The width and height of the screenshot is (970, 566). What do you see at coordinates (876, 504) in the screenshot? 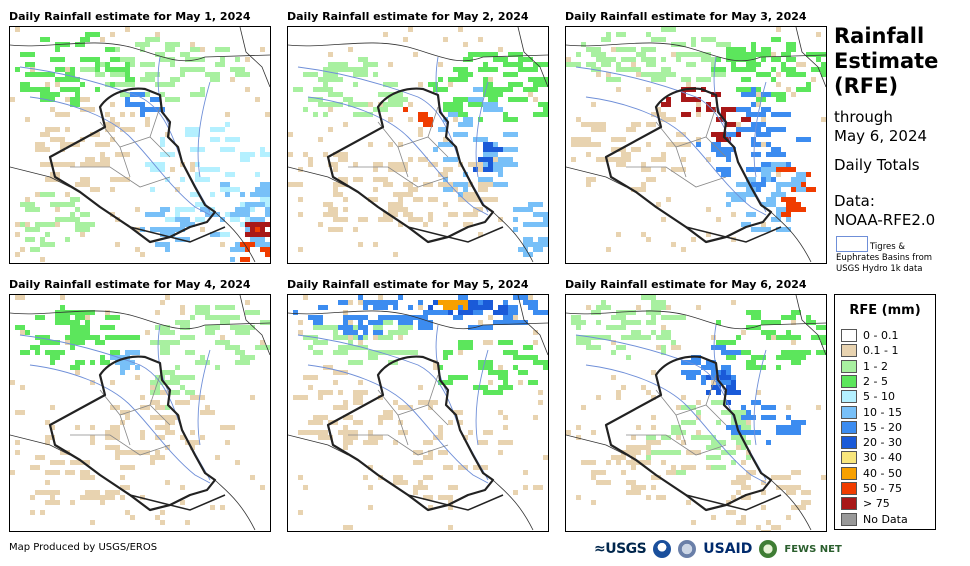
I see `legend-label: > 75` at bounding box center [876, 504].